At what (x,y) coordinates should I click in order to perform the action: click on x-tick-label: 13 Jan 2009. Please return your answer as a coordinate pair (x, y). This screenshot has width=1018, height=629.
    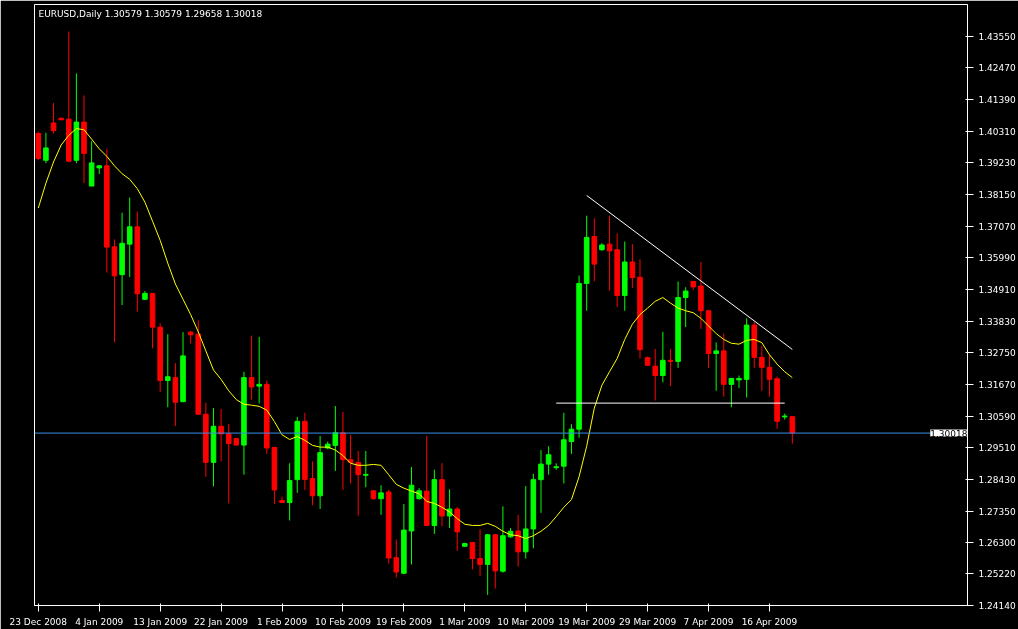
    Looking at the image, I should click on (160, 621).